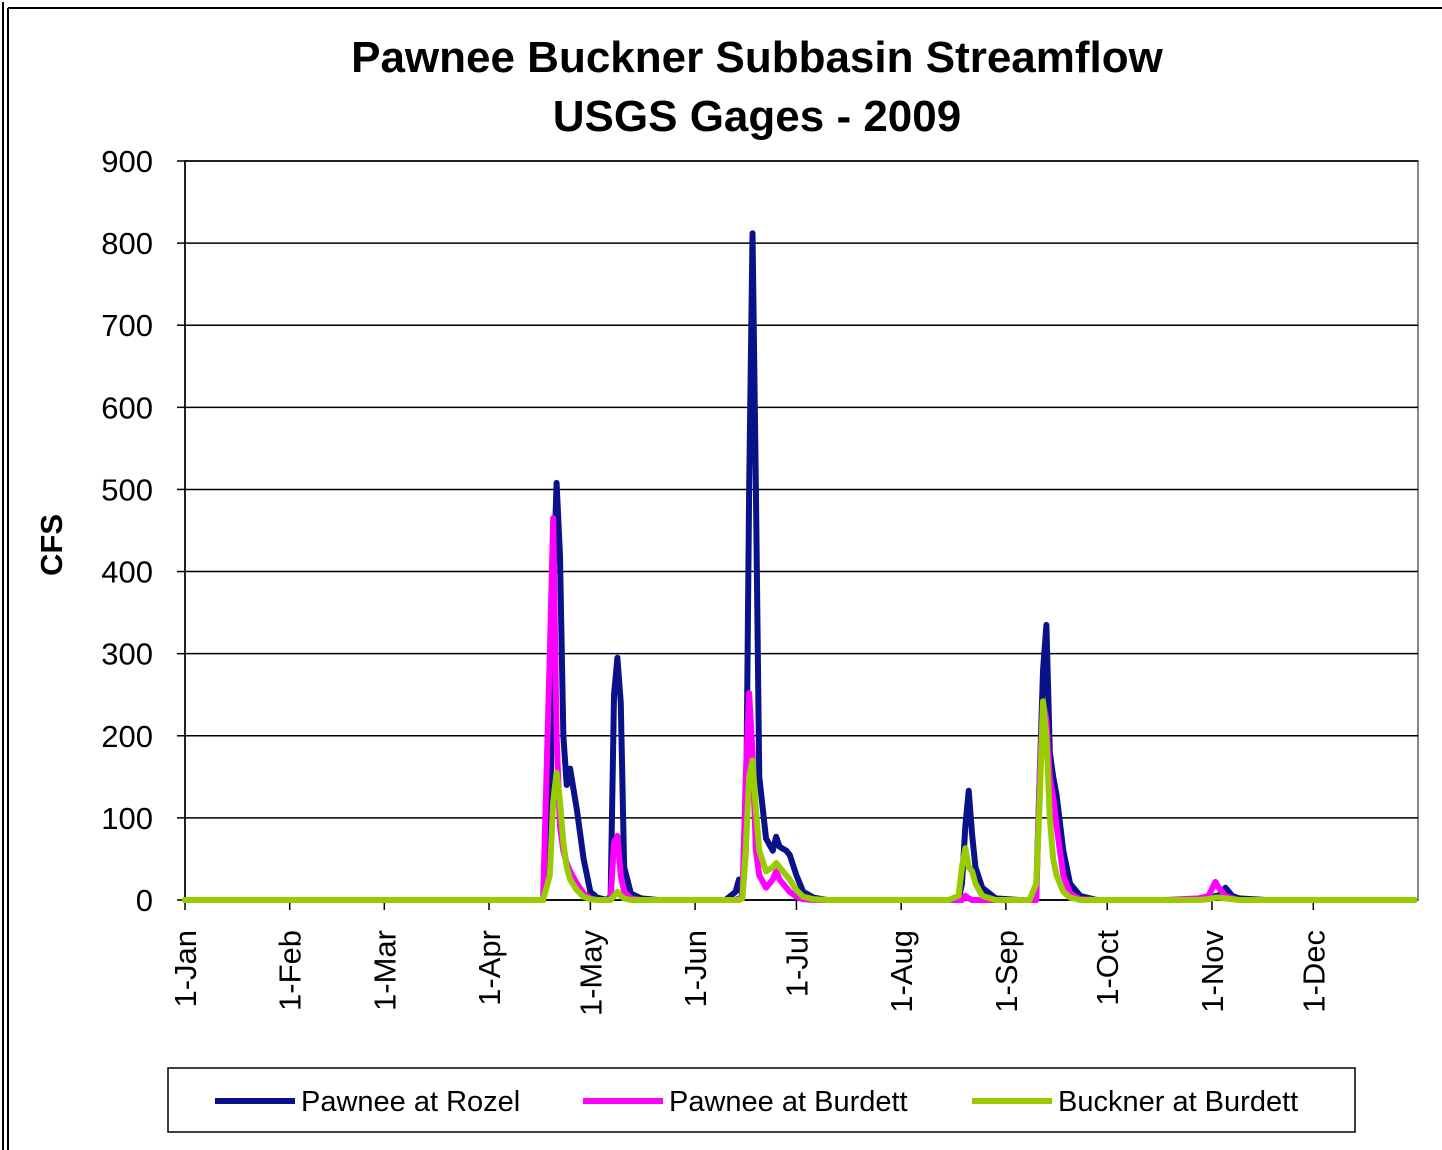 The image size is (1442, 1150). Describe the element at coordinates (901, 971) in the screenshot. I see `x-tick-label: 1-Aug` at that location.